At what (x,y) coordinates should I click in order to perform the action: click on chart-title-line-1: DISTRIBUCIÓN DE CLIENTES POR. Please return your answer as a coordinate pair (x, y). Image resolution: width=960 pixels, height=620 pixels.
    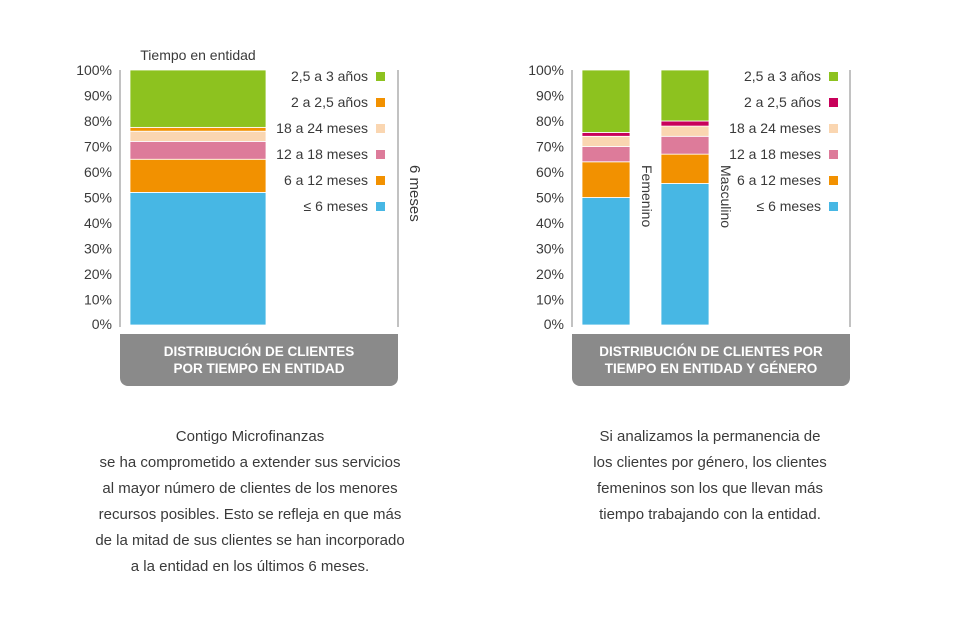
    Looking at the image, I should click on (711, 351).